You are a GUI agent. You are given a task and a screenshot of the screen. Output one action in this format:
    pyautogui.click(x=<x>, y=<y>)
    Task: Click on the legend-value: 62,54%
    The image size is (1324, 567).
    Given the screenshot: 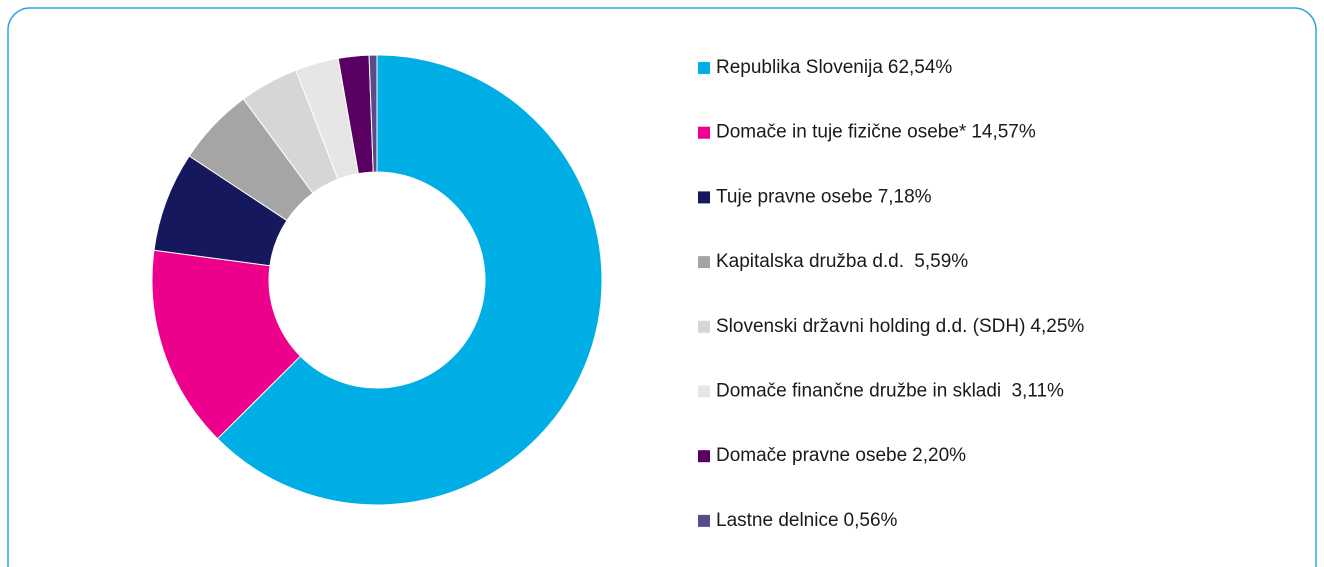 What is the action you would take?
    pyautogui.click(x=920, y=67)
    